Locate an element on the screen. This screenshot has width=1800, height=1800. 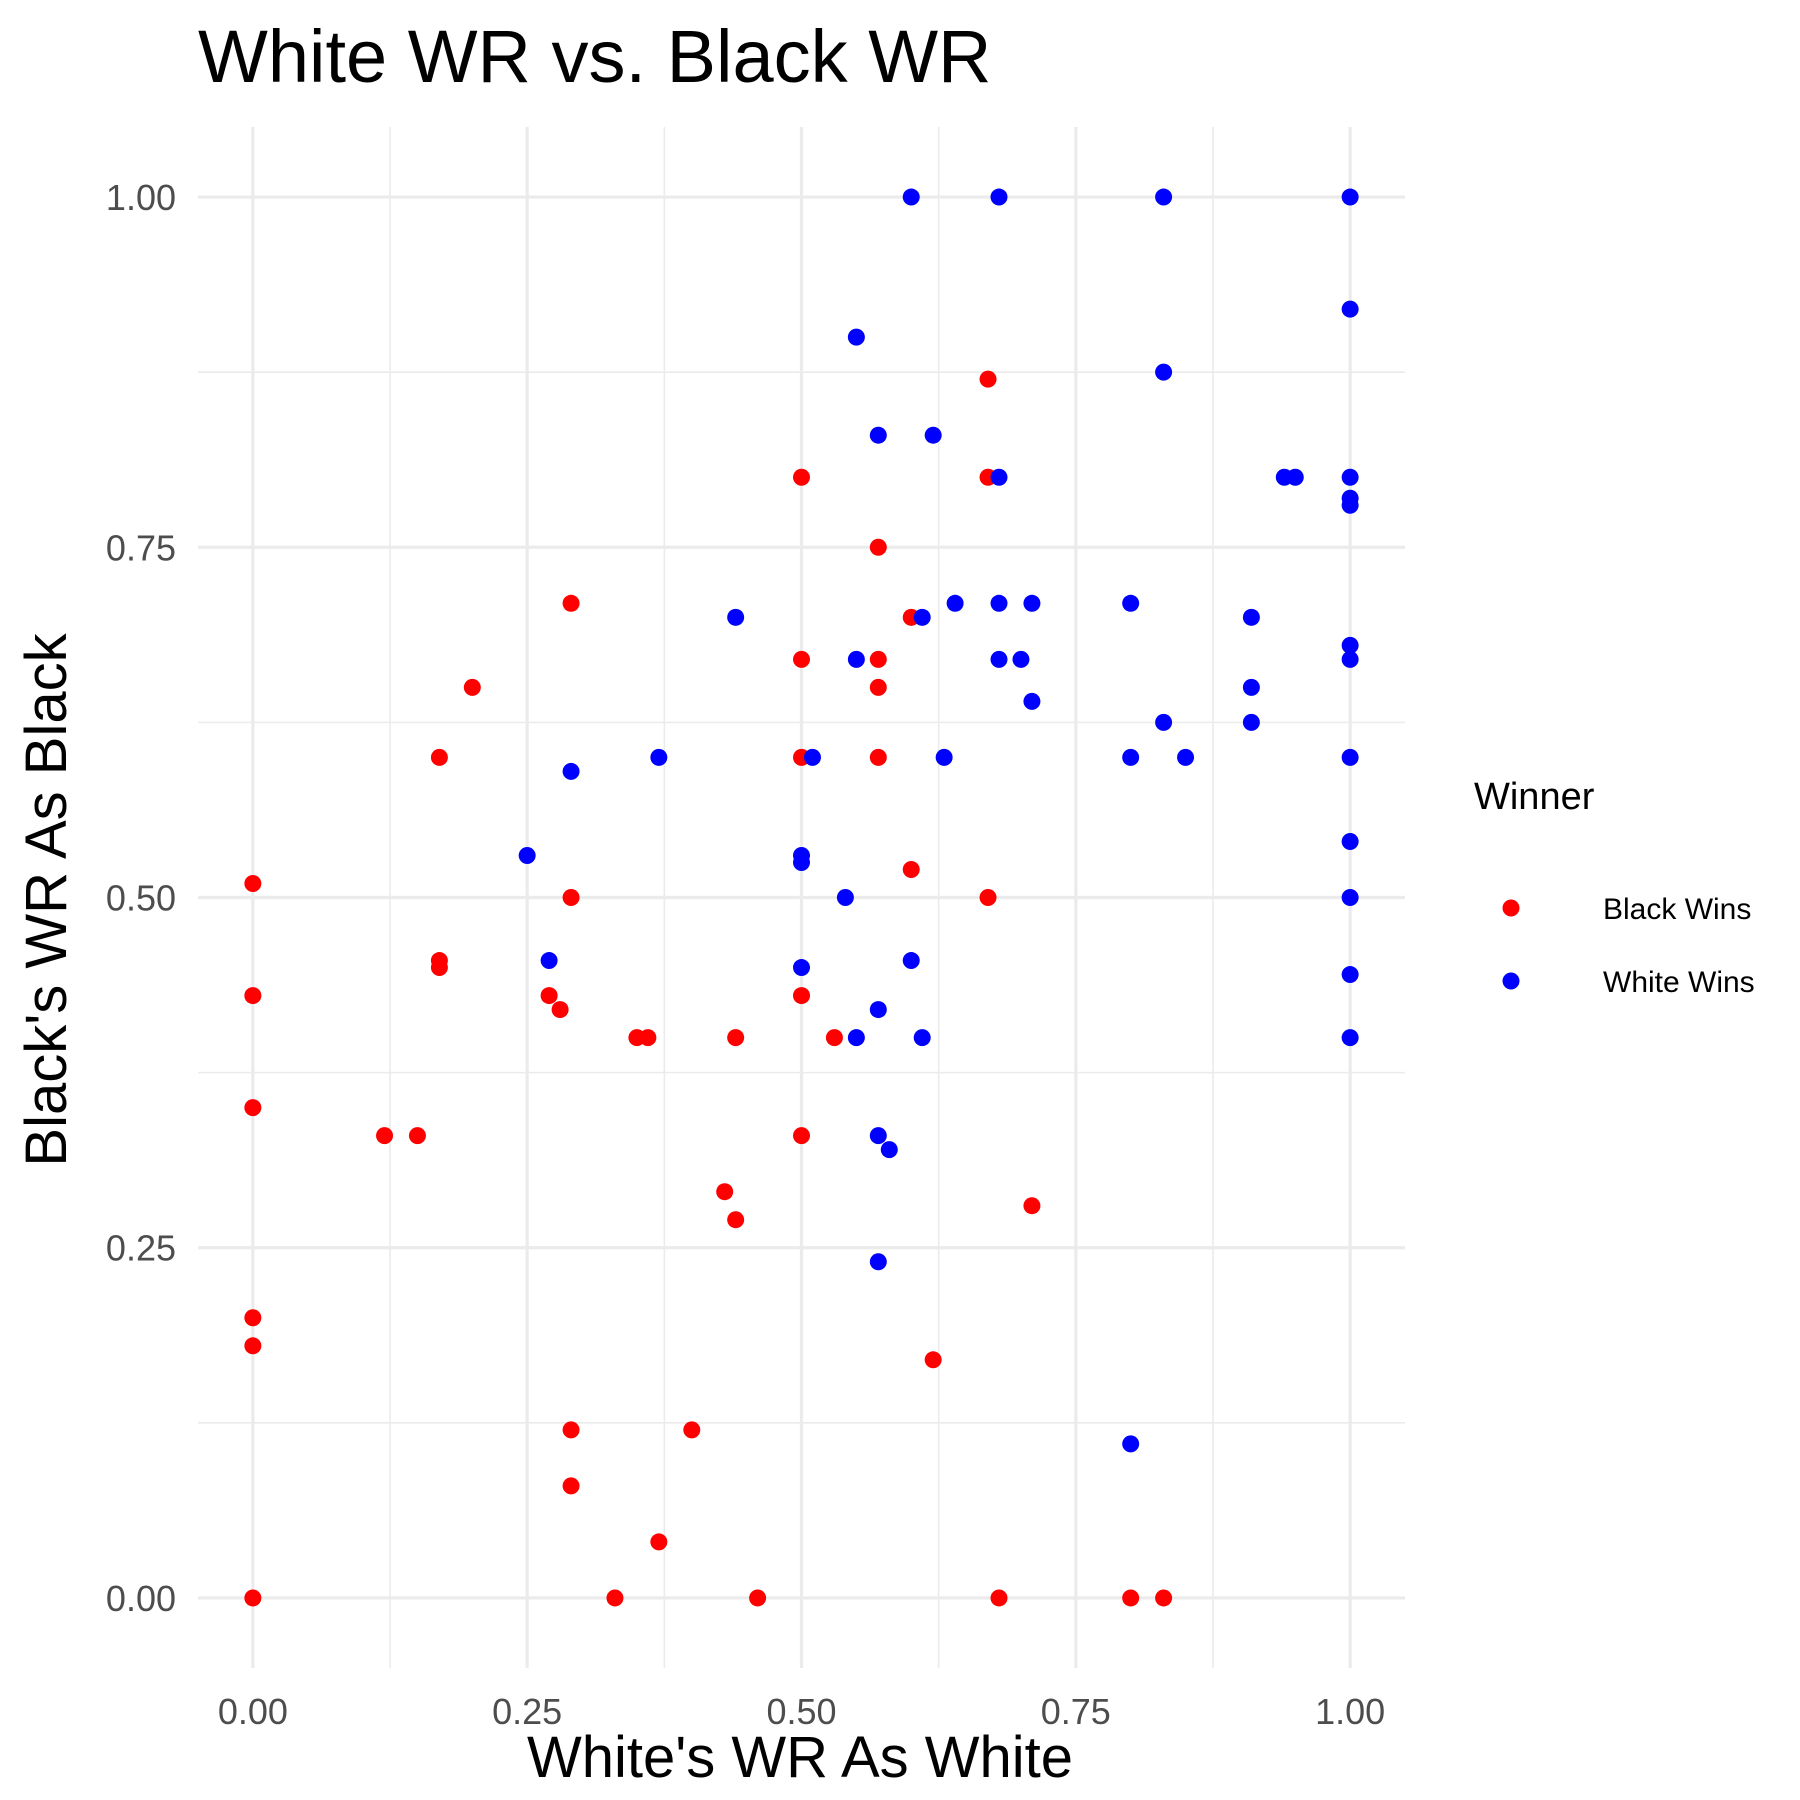
legend-title: Winner is located at coordinates (1534, 797).